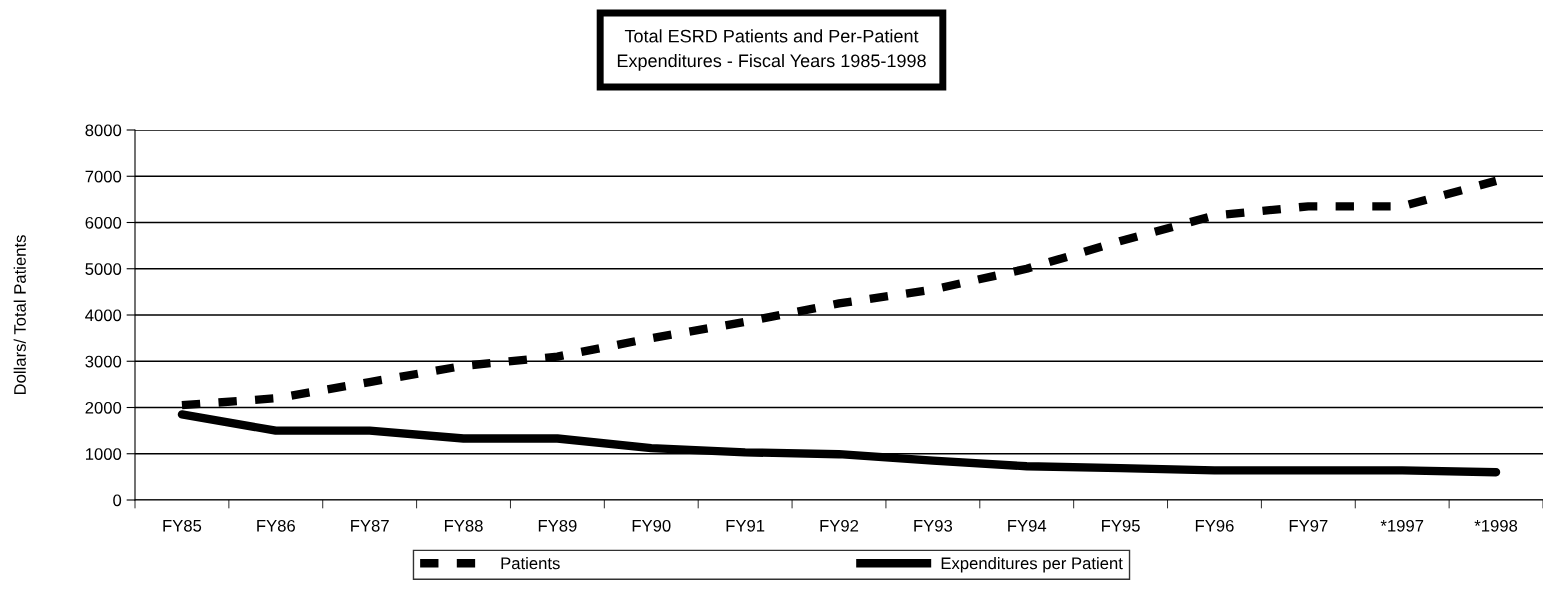  I want to click on x-tick-label: FY85, so click(182, 525).